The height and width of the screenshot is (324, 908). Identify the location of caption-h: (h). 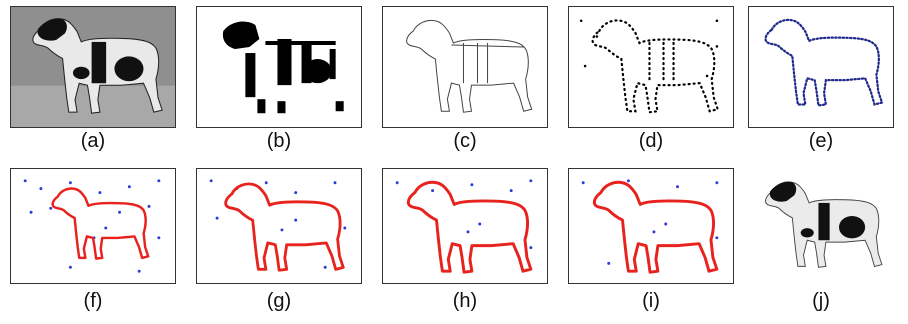
(465, 301).